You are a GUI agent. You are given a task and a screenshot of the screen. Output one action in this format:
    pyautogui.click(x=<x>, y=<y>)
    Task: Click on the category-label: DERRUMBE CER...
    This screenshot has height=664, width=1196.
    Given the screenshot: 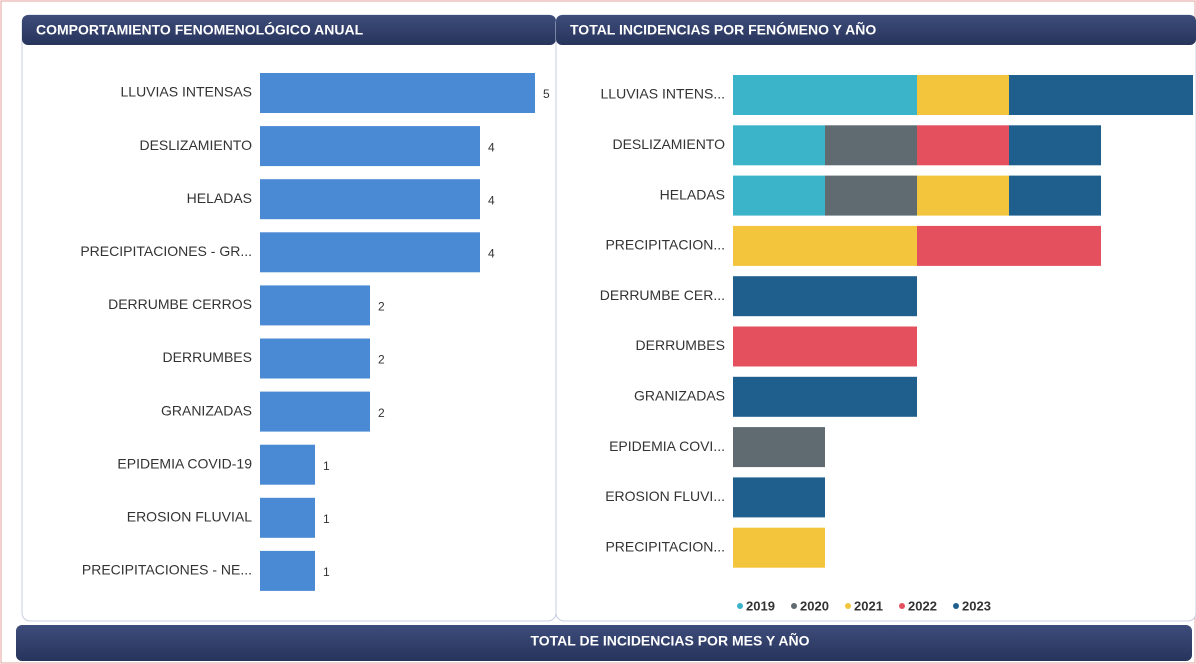 What is the action you would take?
    pyautogui.click(x=662, y=295)
    